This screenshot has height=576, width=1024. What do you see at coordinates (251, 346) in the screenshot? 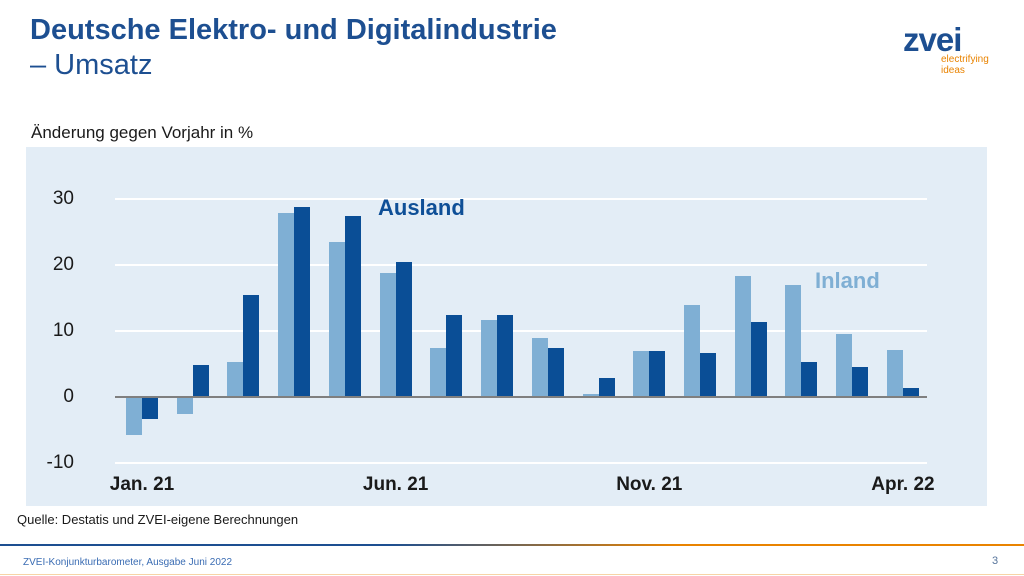
I see `bar-ausland-mär-21` at bounding box center [251, 346].